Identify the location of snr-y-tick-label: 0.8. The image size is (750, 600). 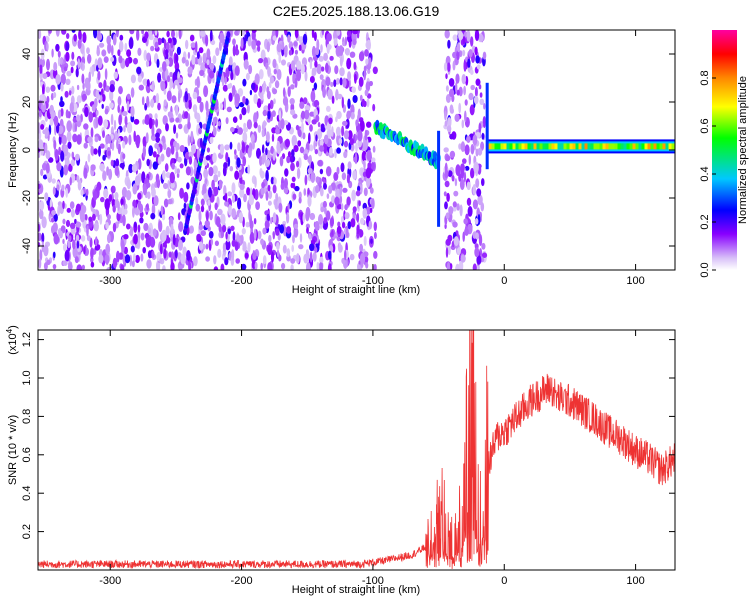
(27, 416).